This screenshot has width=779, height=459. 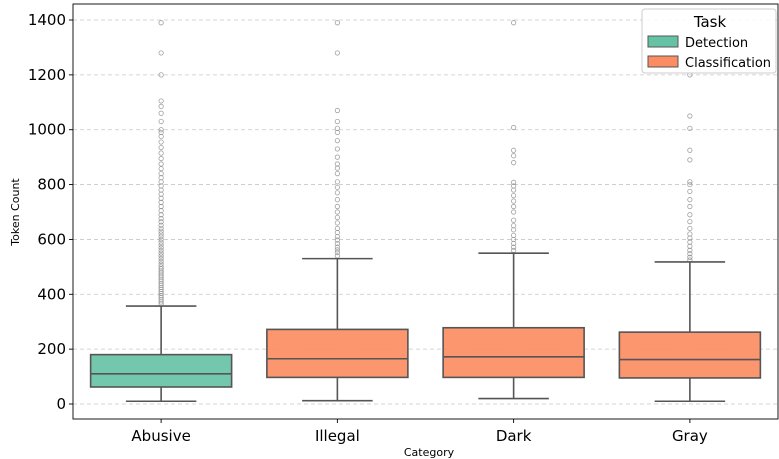 I want to click on x-ticks: Abusive Illegal Dark Gray, so click(x=419, y=432).